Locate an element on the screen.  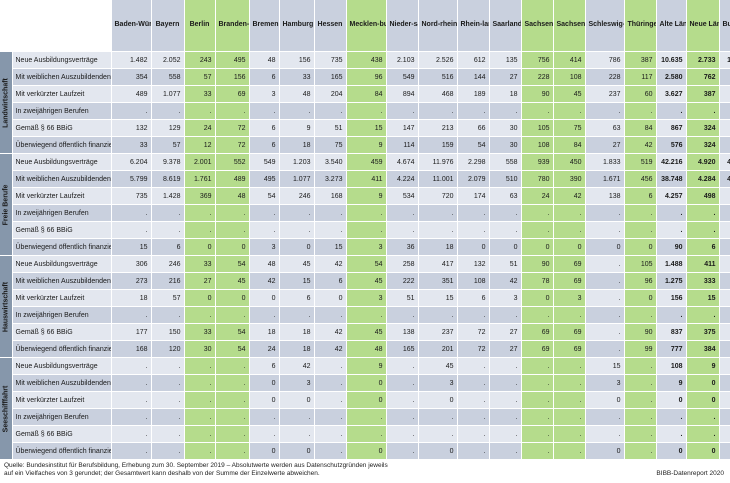
table-cell: 939 is located at coordinates (537, 162).